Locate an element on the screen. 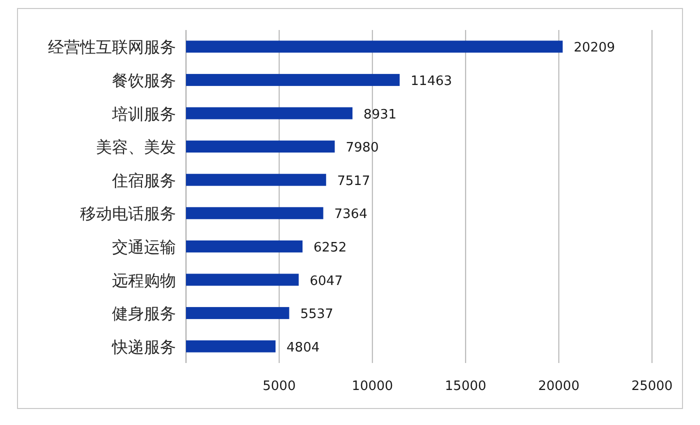  data-label: 7517 is located at coordinates (353, 181).